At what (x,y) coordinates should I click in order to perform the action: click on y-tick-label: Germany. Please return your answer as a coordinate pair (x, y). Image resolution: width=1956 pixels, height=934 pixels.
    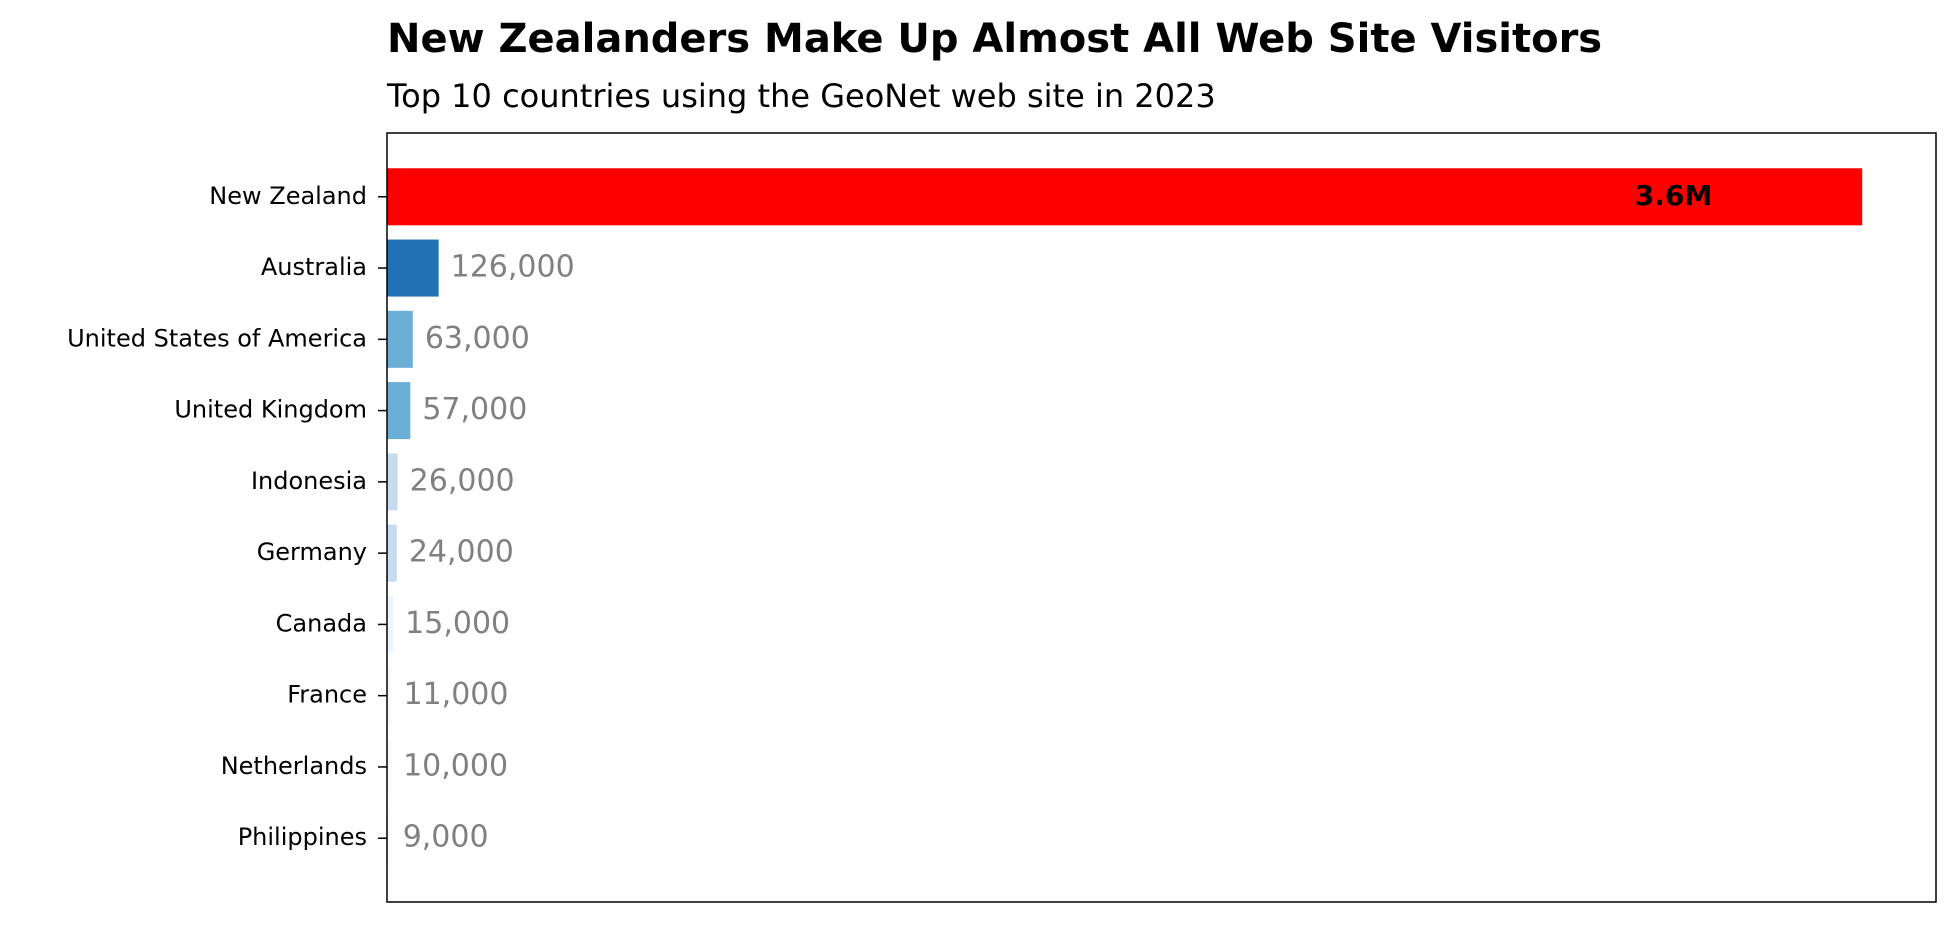
    Looking at the image, I should click on (312, 552).